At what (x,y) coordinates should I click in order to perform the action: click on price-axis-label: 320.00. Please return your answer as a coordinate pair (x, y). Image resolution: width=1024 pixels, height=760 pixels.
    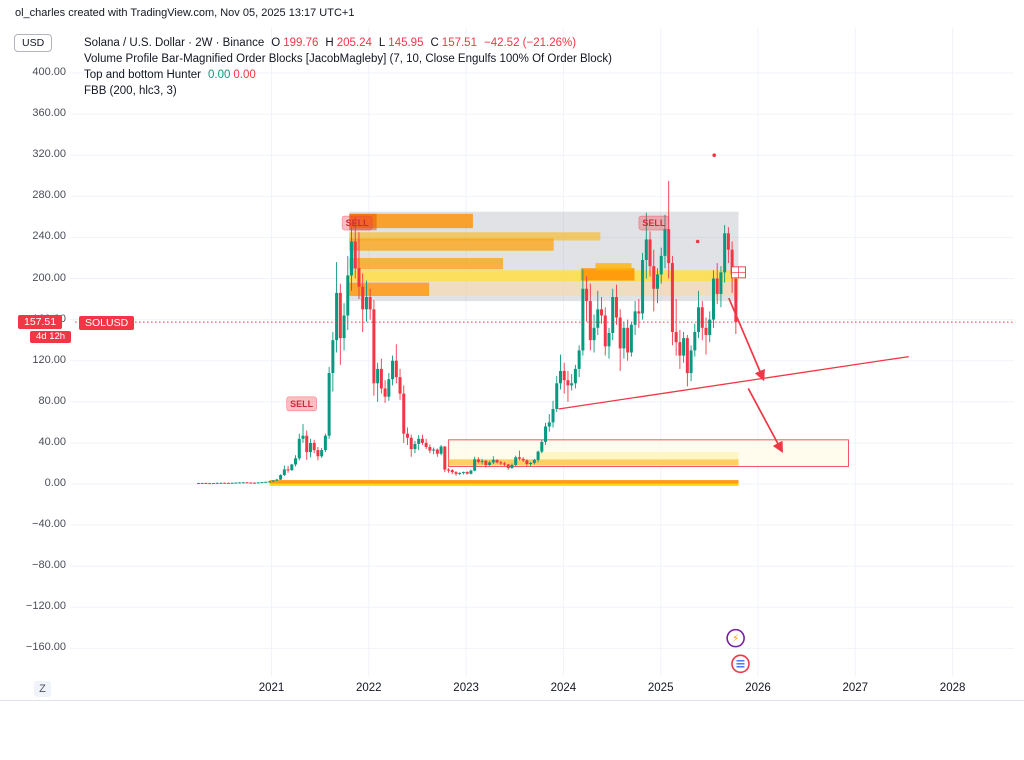
    Looking at the image, I should click on (49, 154).